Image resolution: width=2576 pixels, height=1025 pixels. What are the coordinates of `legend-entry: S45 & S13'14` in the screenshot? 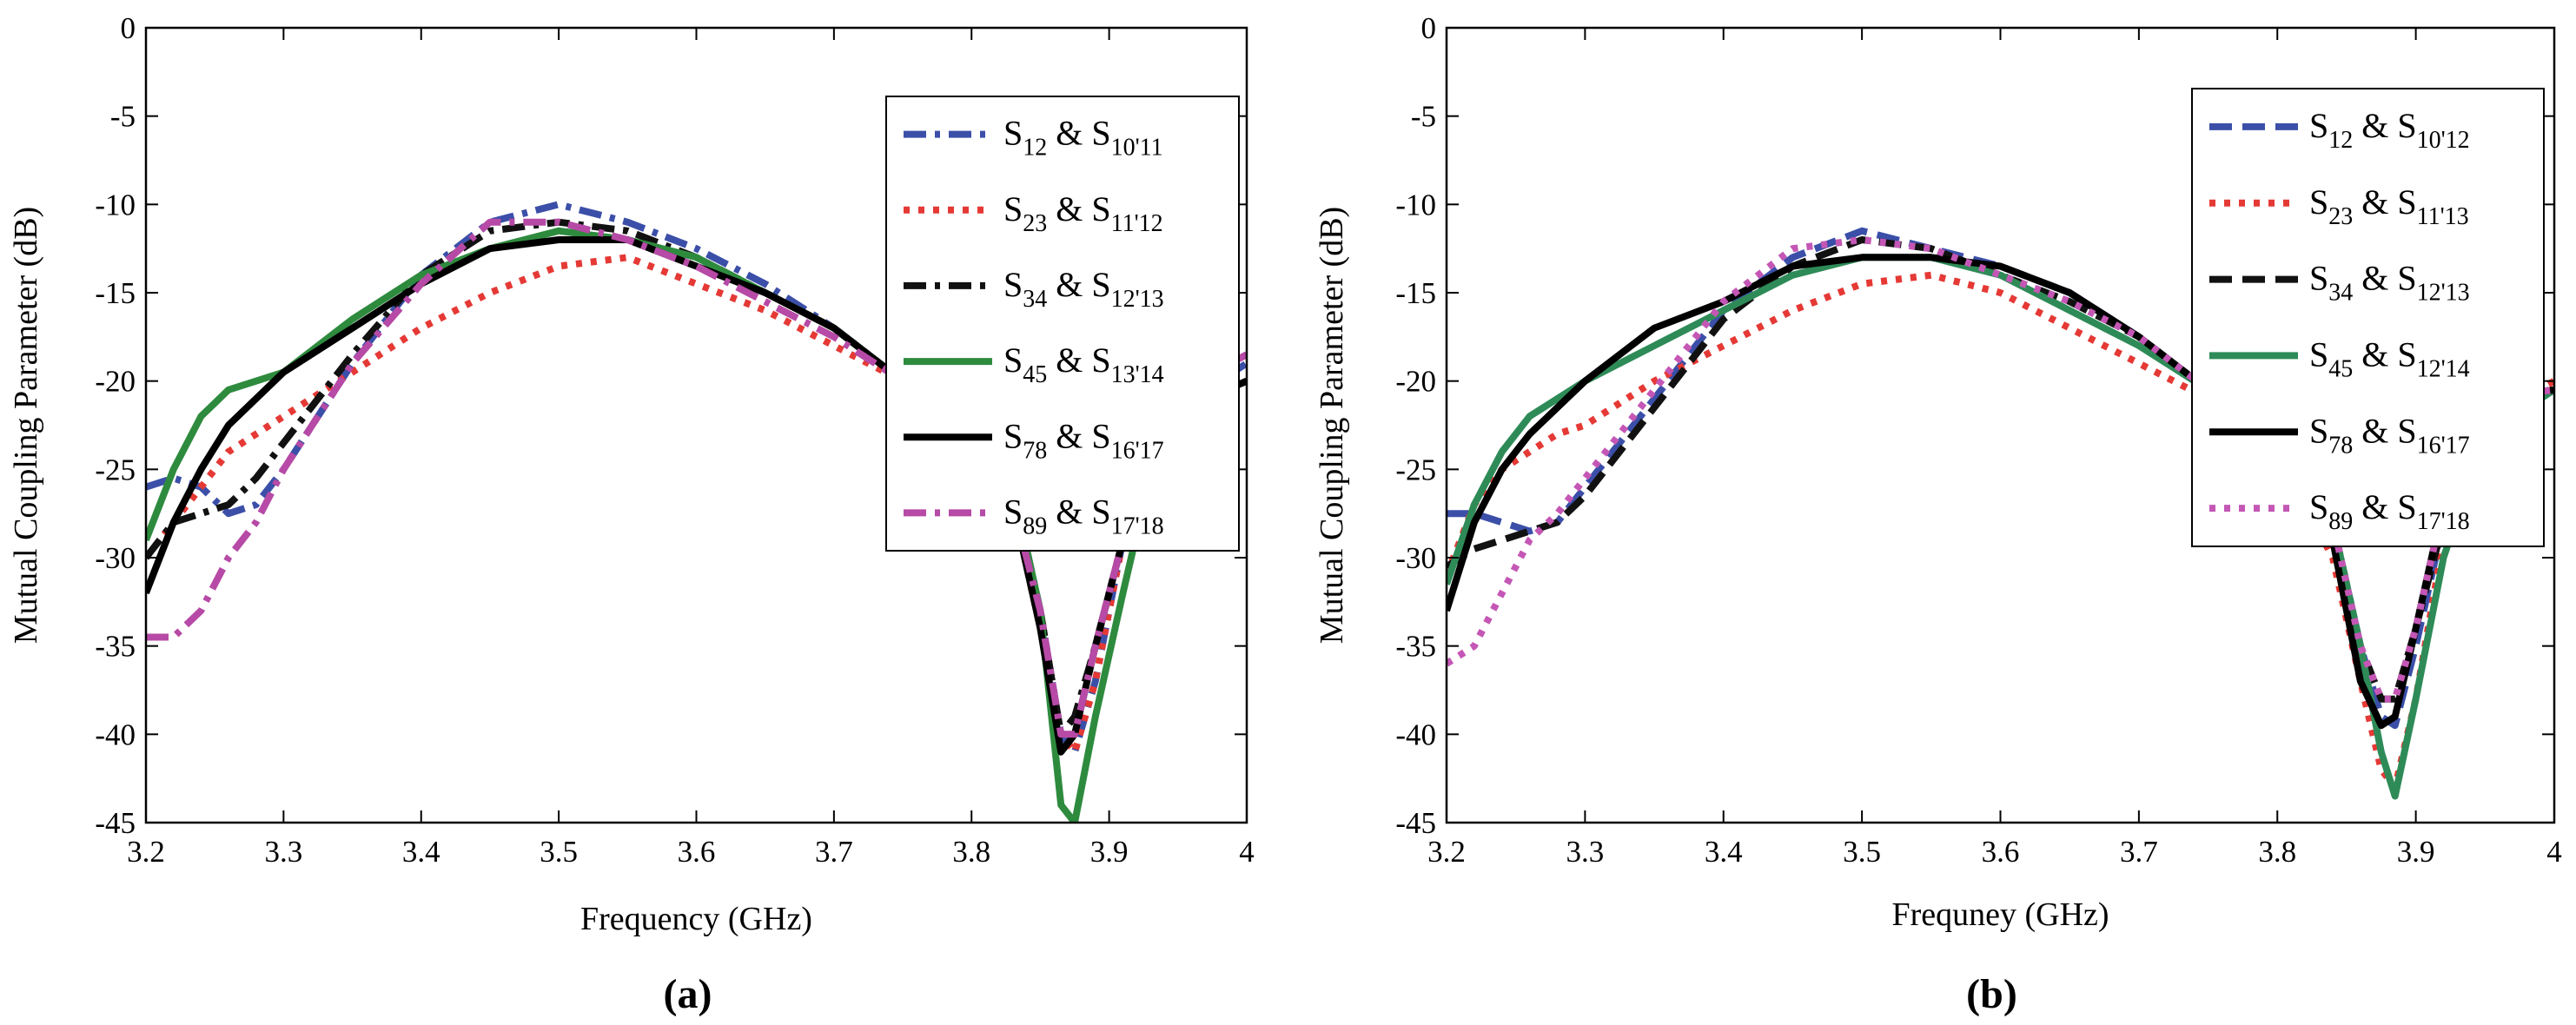 It's located at (1083, 364).